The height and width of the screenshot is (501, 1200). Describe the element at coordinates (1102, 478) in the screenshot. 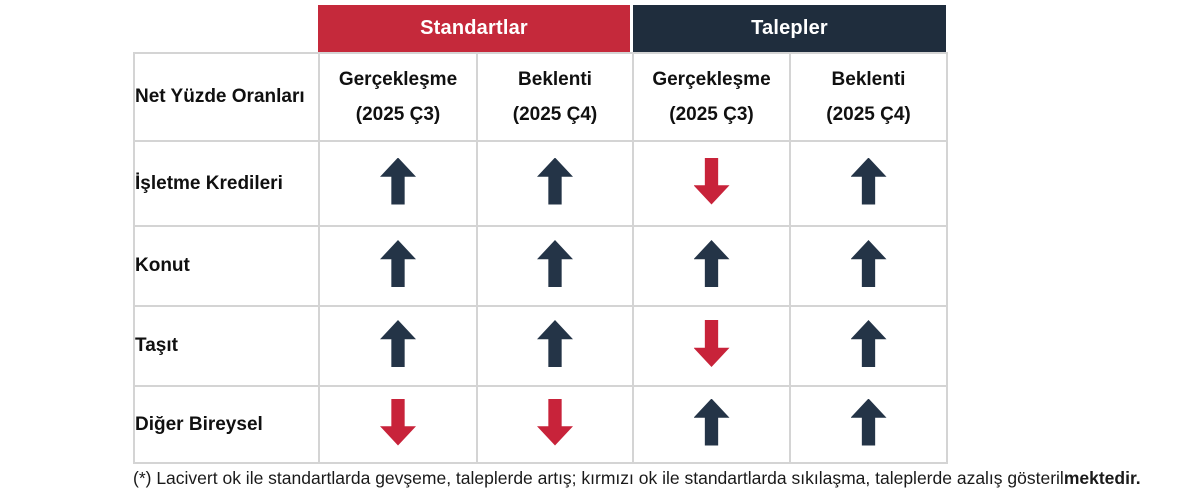

I see `footnote-text-bold: mektedir.` at that location.